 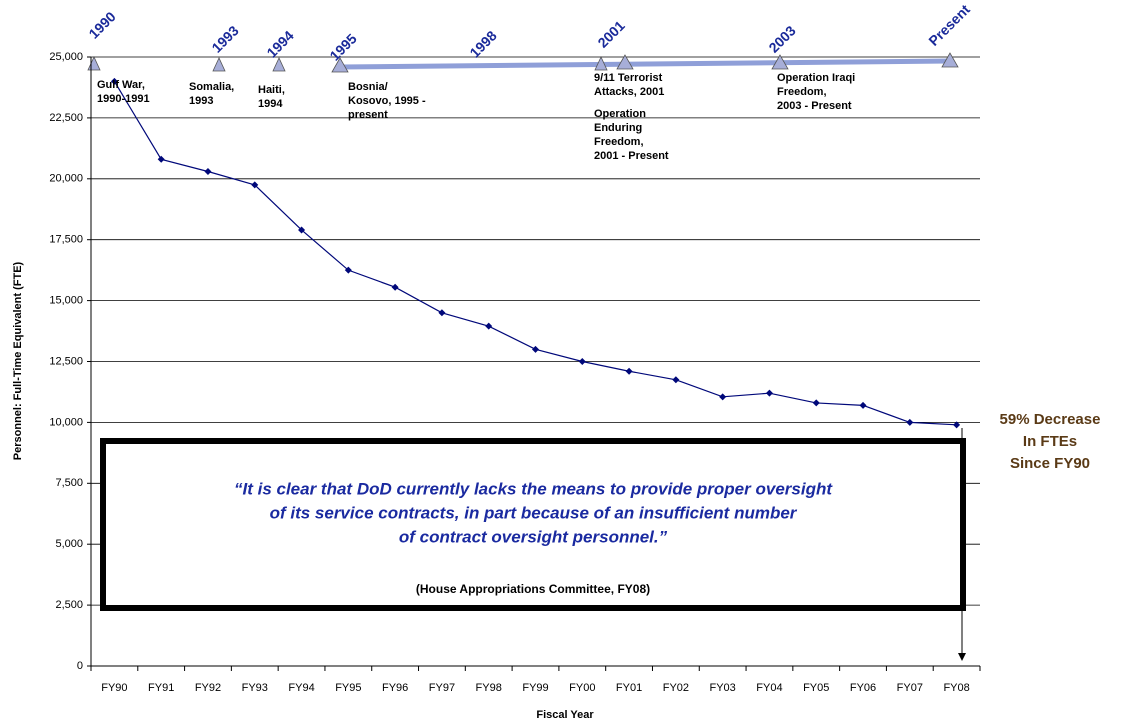 I want to click on x-tick-label: FY06, so click(x=863, y=688).